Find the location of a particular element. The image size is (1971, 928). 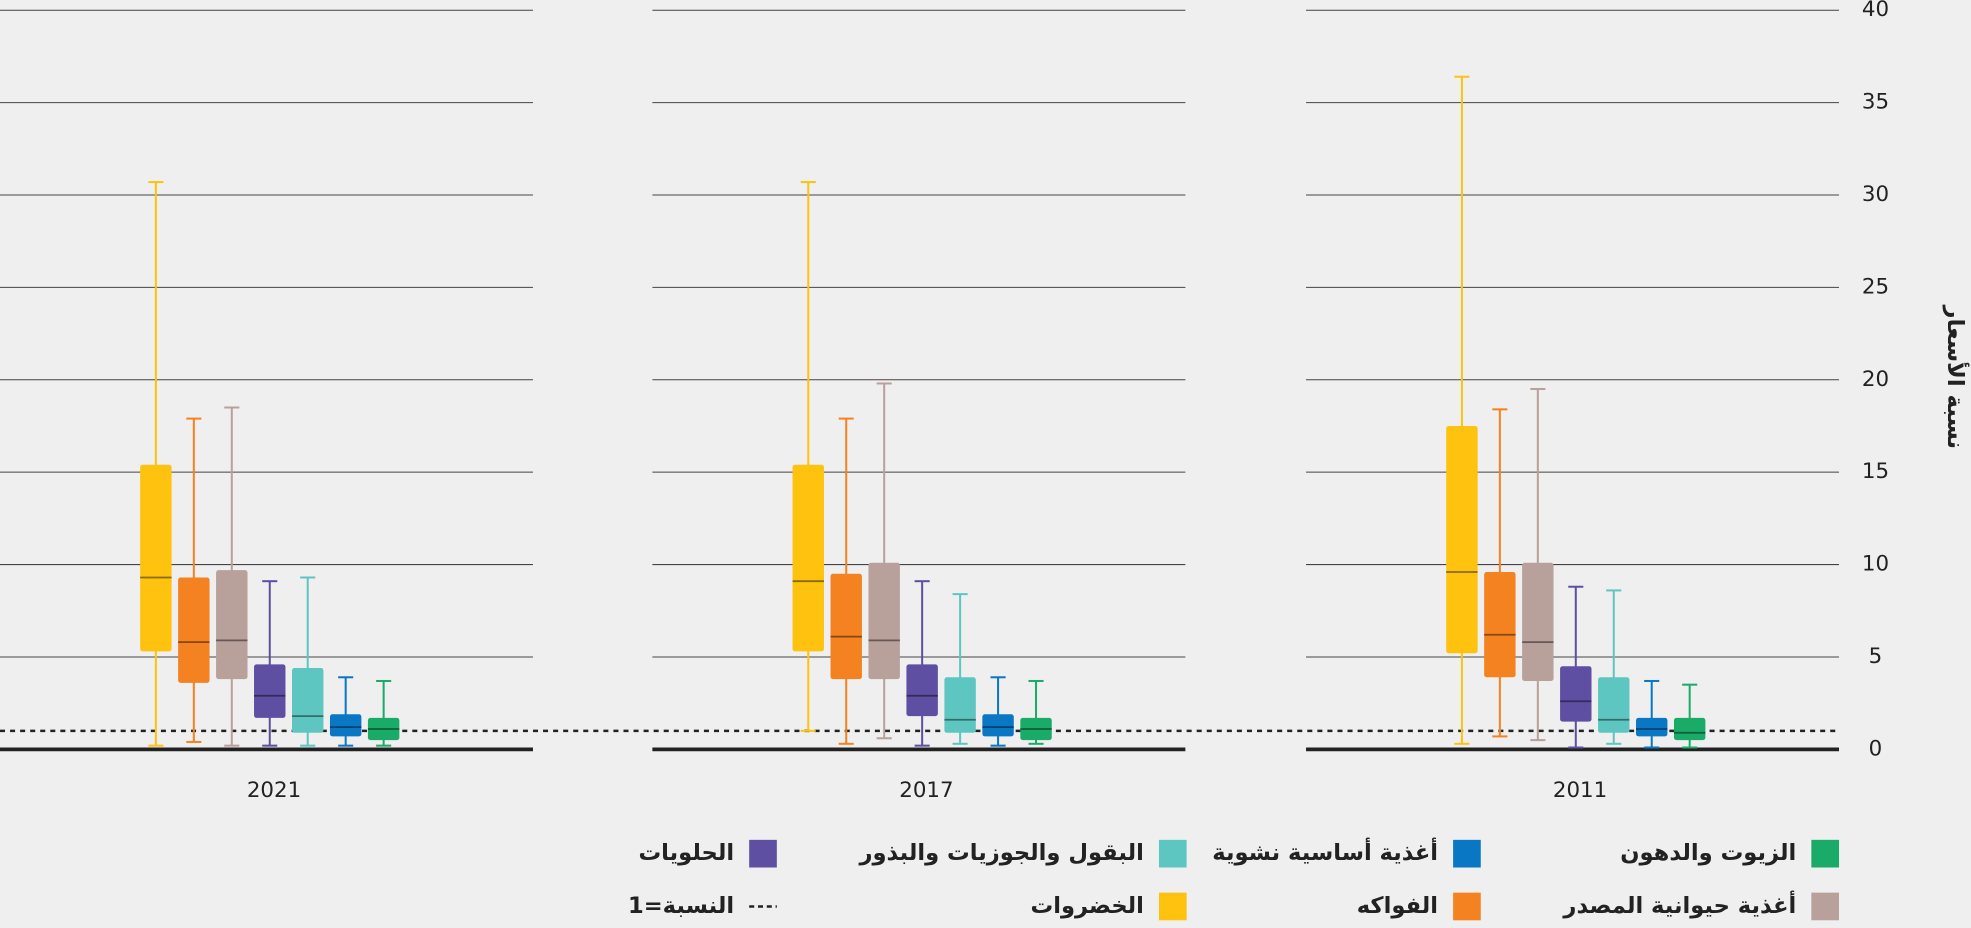

legend-label: الحلويات is located at coordinates (686, 853).